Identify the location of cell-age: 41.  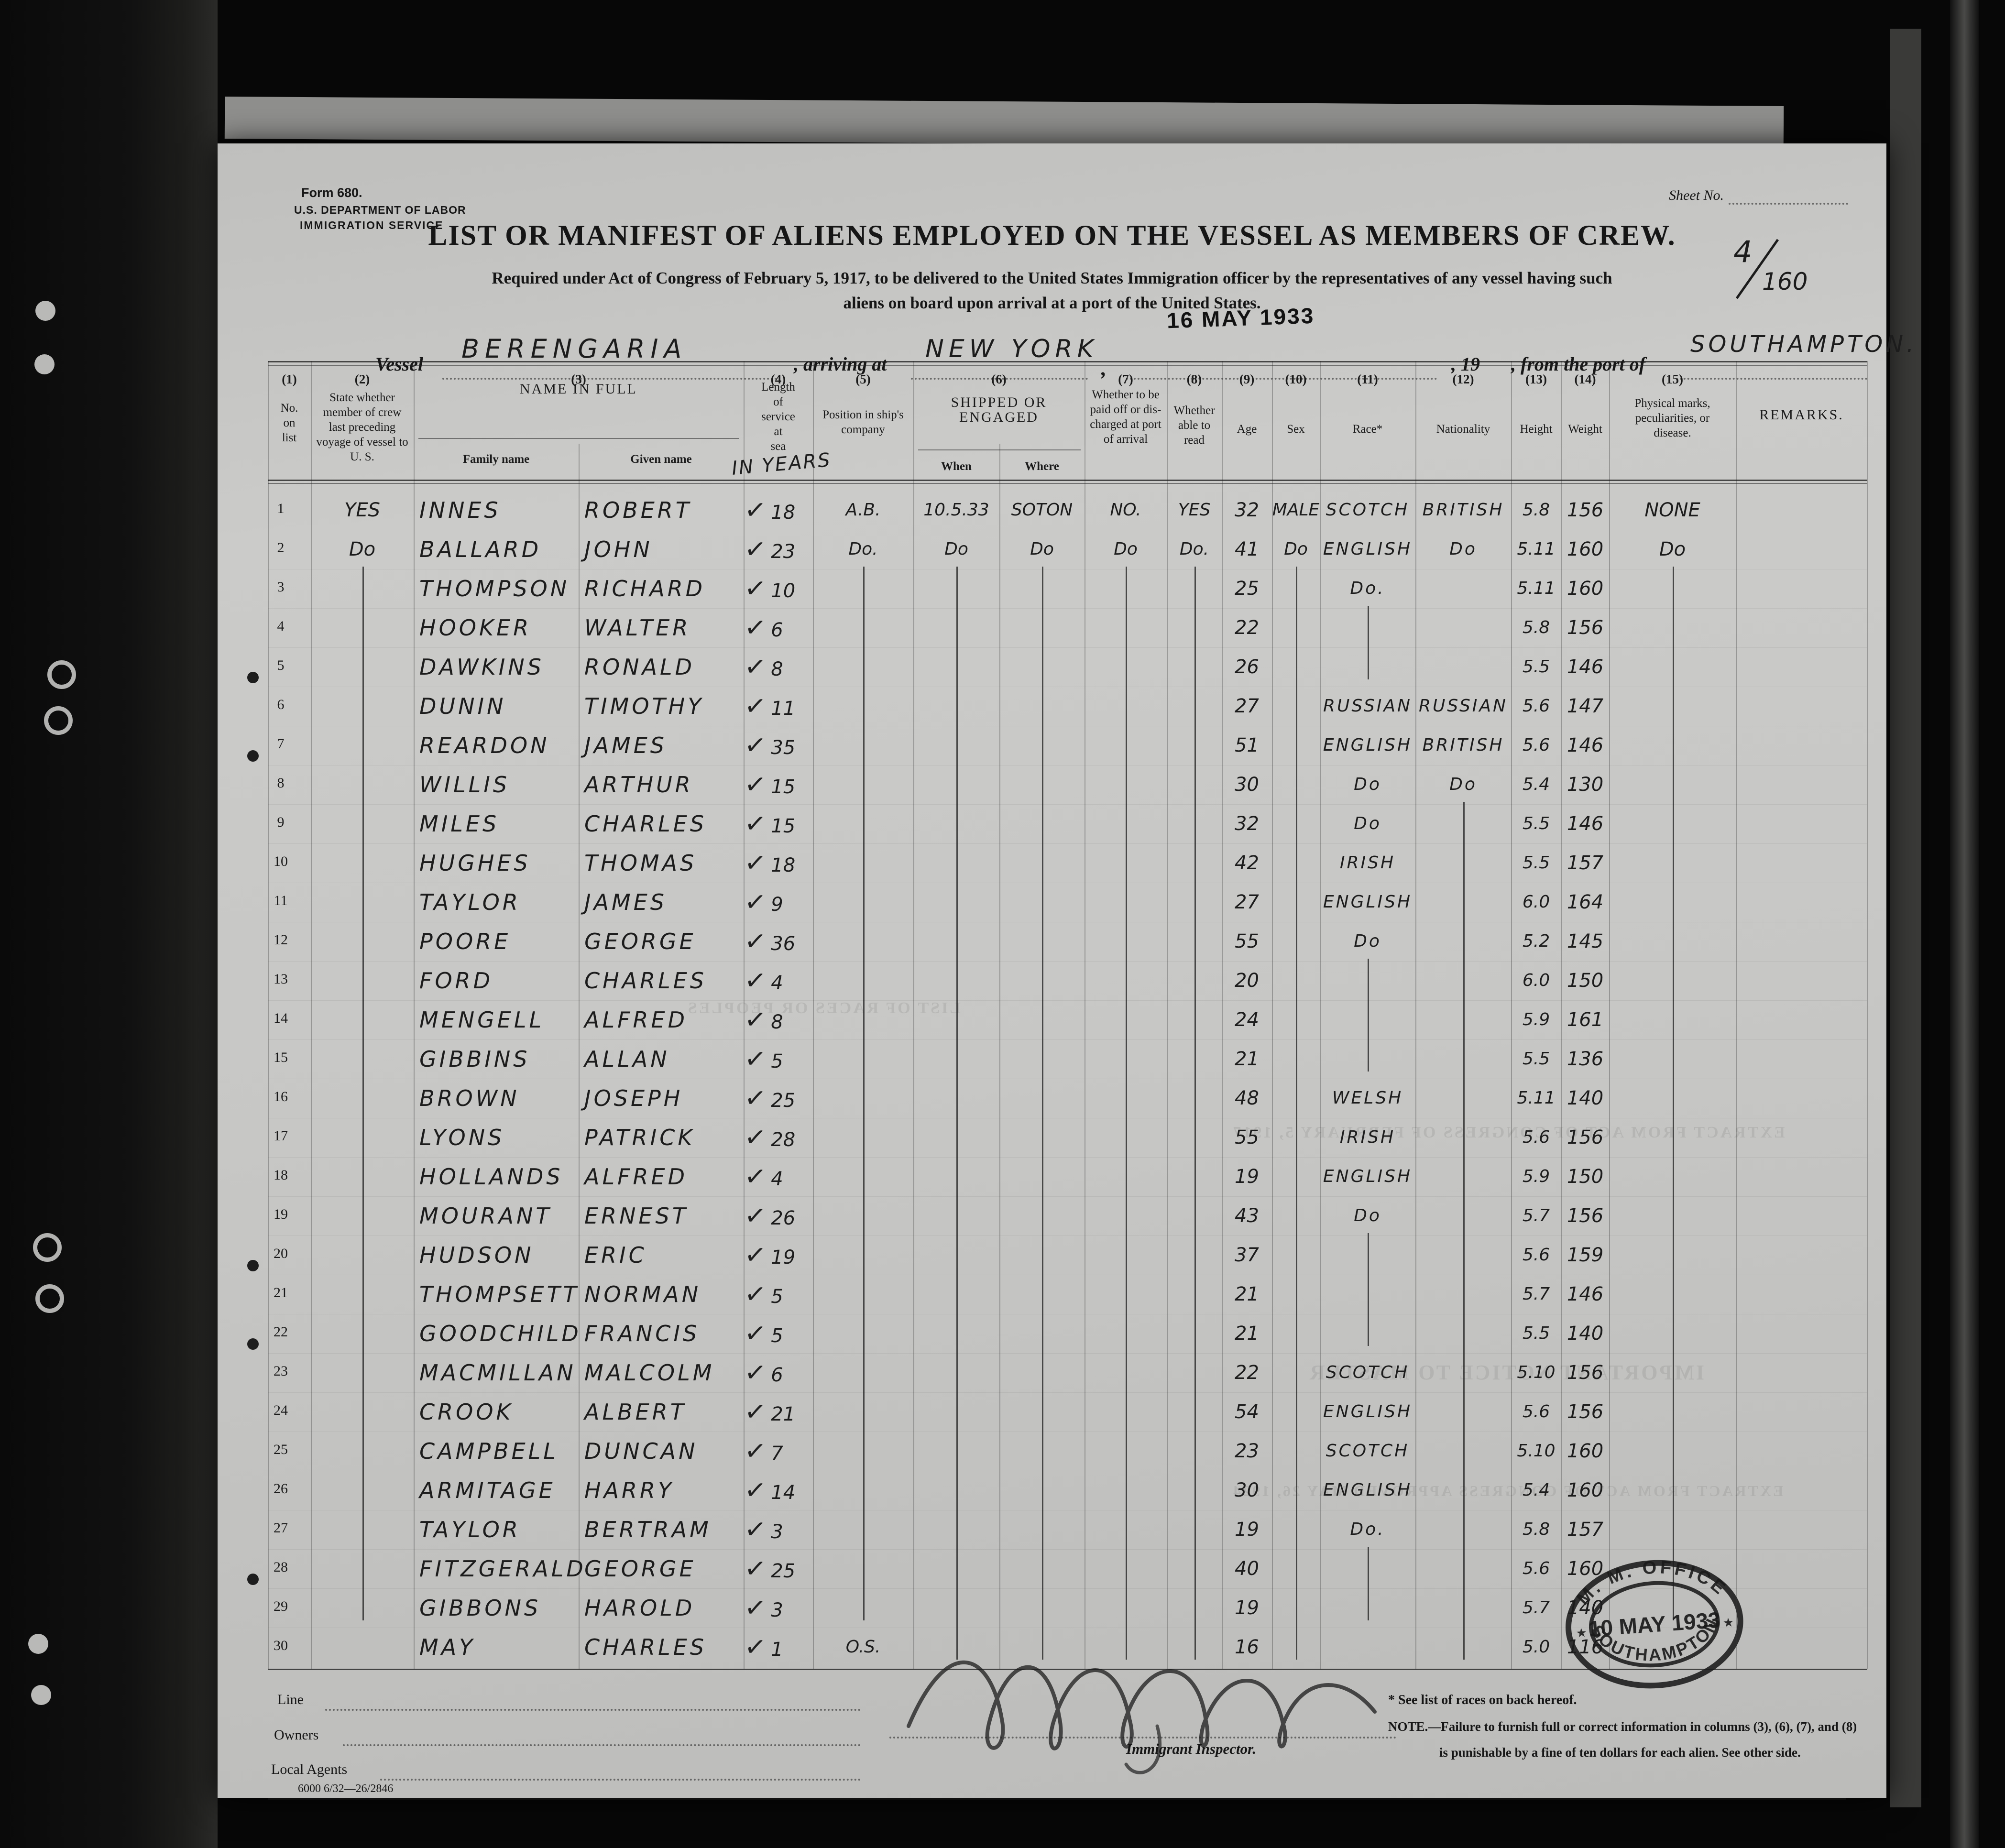
(1247, 549).